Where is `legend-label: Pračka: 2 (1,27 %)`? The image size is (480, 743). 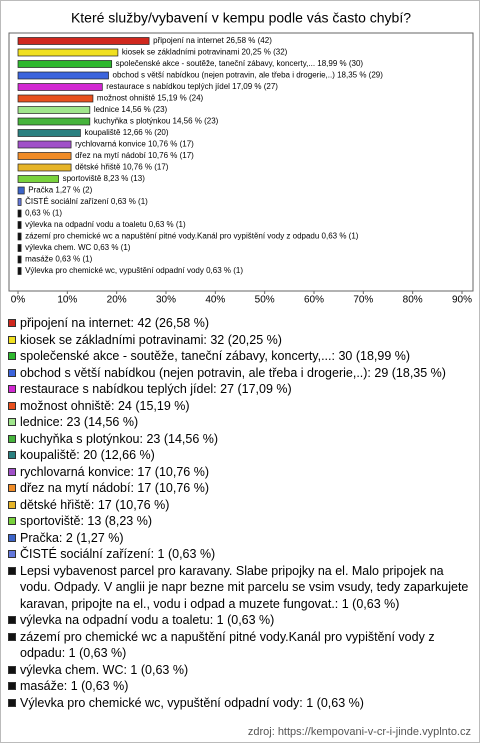
legend-label: Pračka: 2 (1,27 %) is located at coordinates (72, 537).